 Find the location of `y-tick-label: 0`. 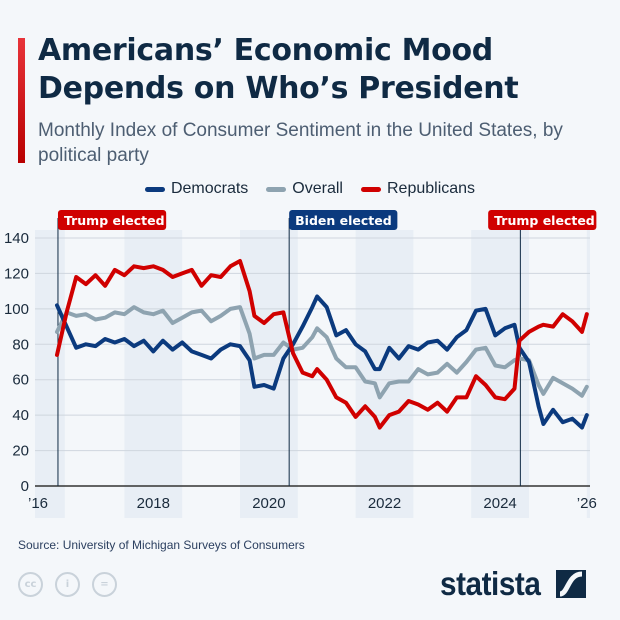

y-tick-label: 0 is located at coordinates (25, 486).